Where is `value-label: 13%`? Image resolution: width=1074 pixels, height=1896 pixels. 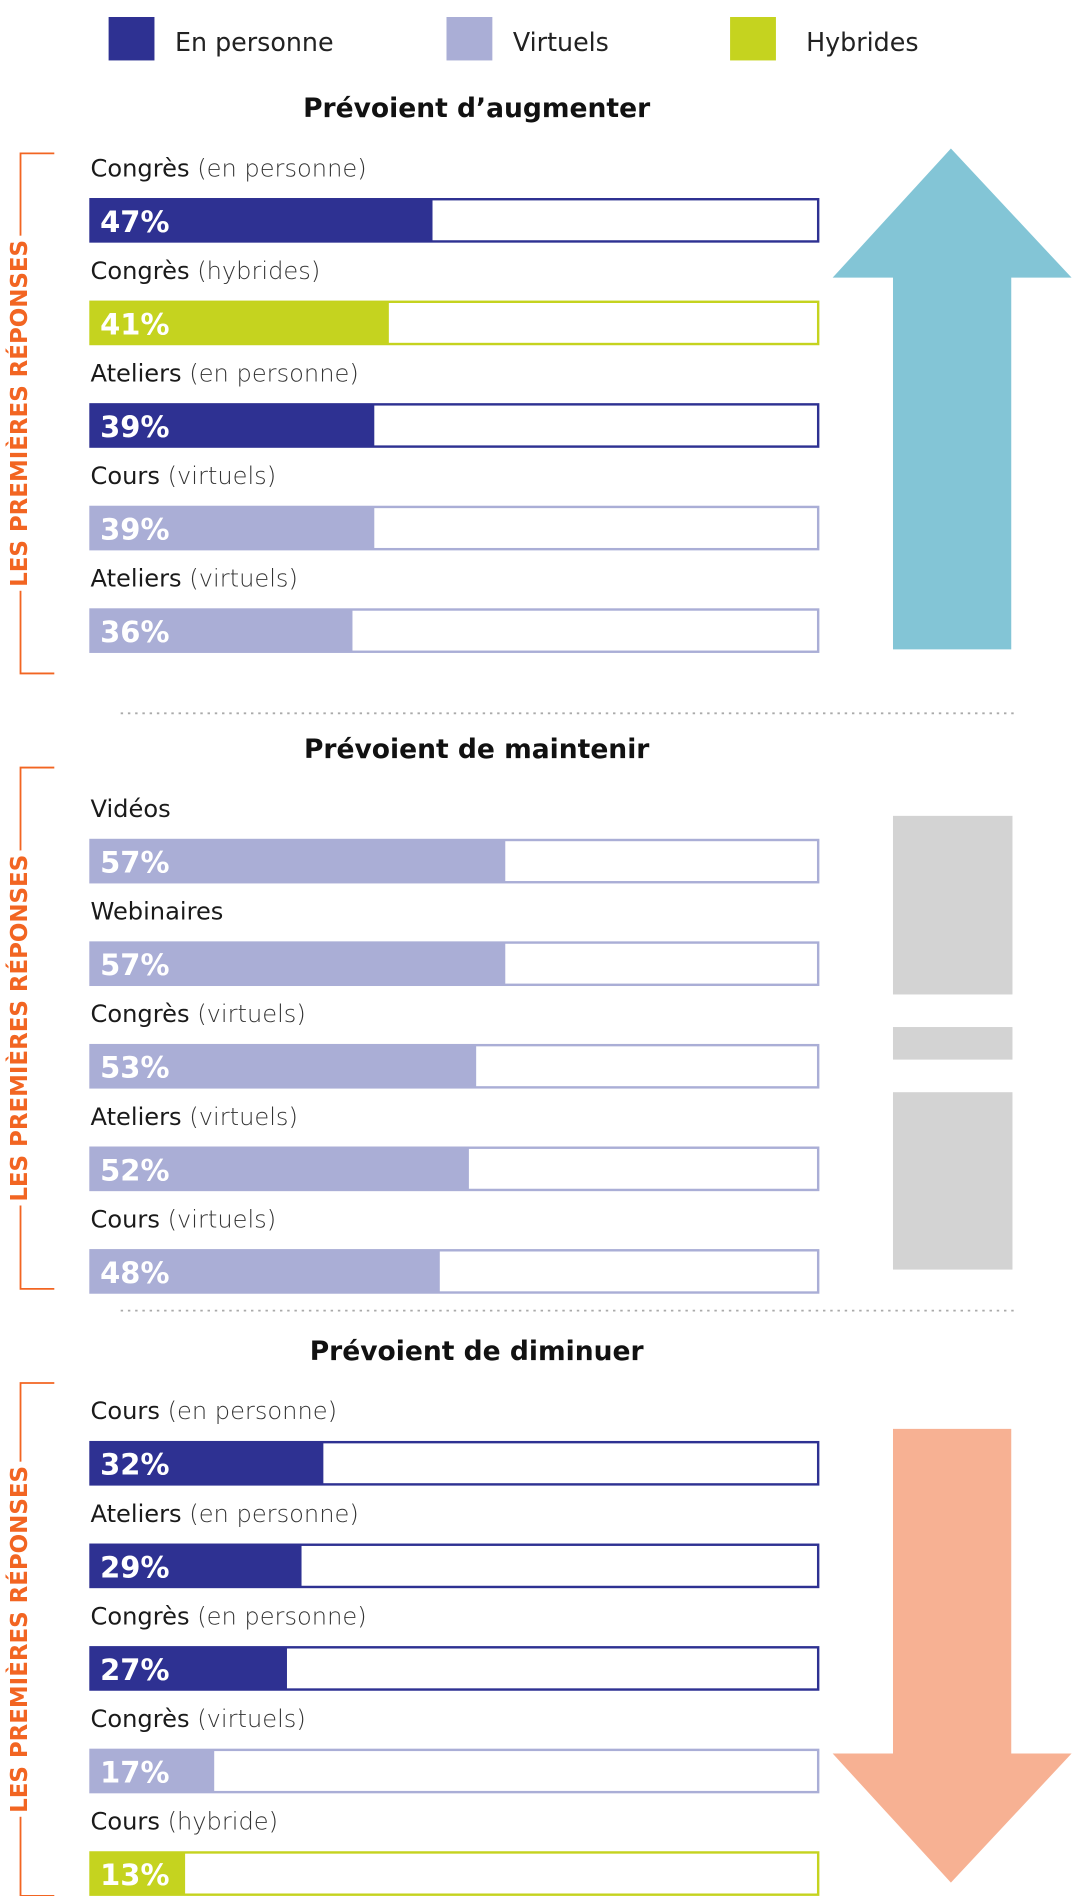 value-label: 13% is located at coordinates (134, 1875).